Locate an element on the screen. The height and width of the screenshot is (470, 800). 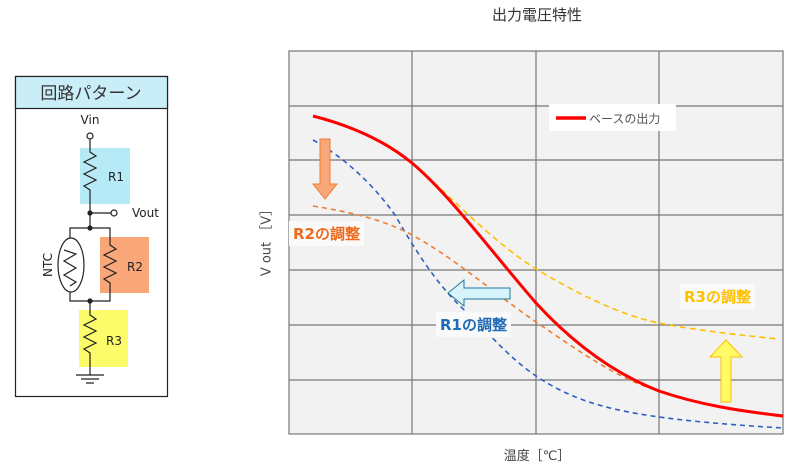
chart-title: 出力電圧特性 is located at coordinates (536, 15).